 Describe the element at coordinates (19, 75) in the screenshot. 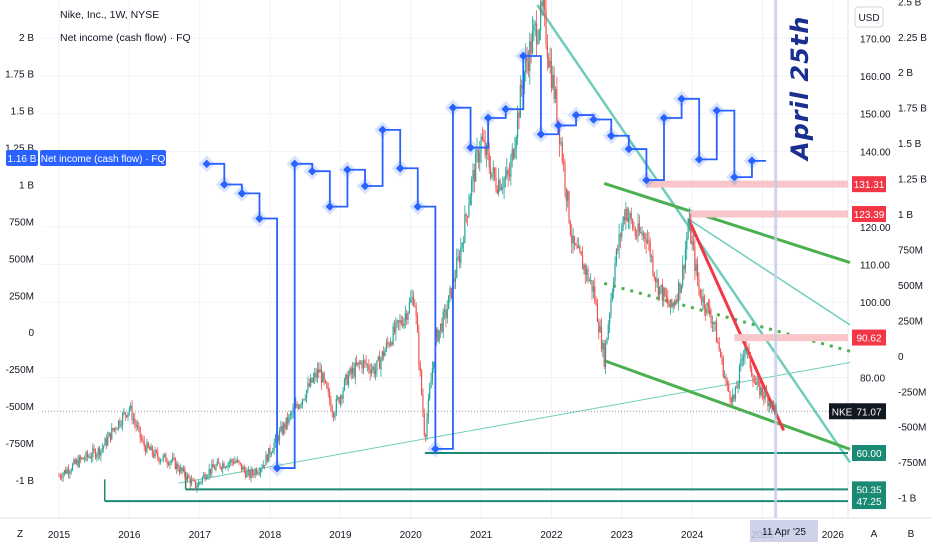

I see `left-axis-tick: 1.75 B` at that location.